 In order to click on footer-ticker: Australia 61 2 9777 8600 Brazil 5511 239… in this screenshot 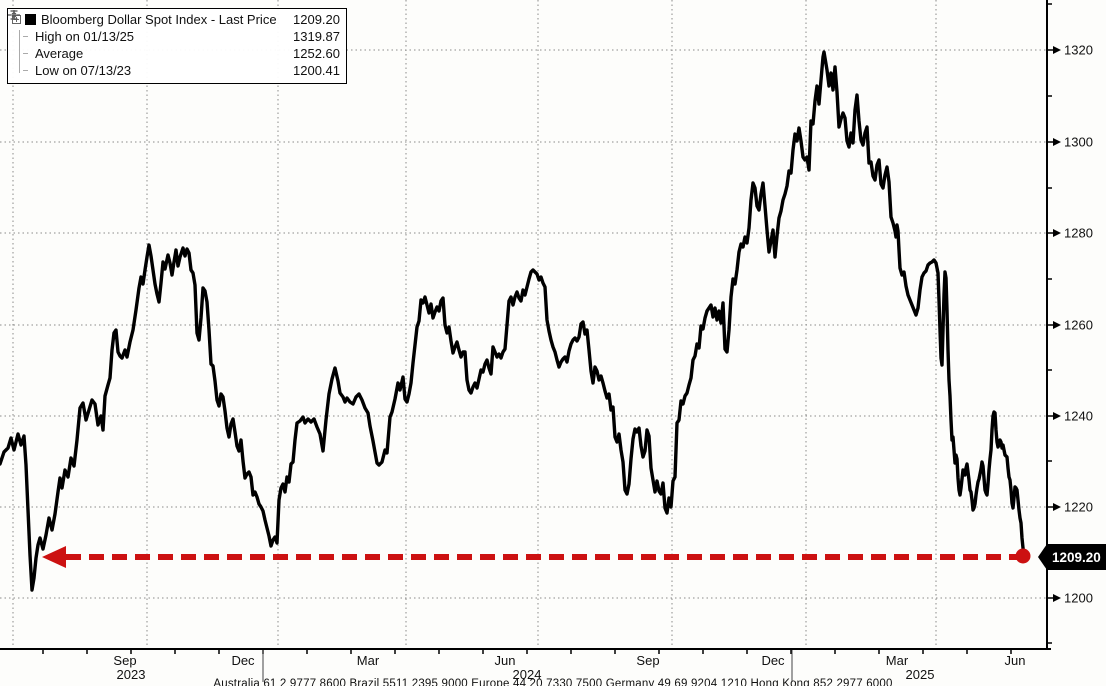, I will do `click(553, 682)`.